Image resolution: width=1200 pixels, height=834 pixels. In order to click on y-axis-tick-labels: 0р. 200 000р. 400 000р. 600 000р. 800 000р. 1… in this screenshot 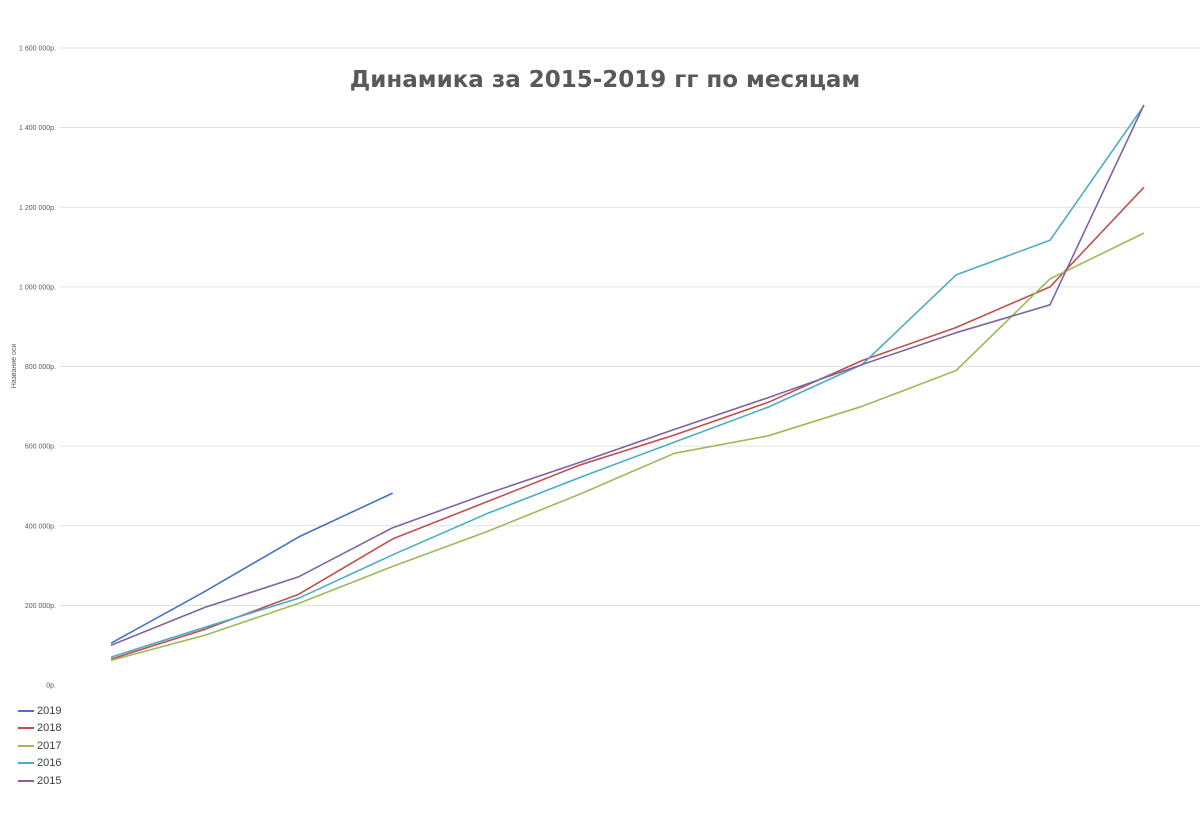, I will do `click(37, 368)`.